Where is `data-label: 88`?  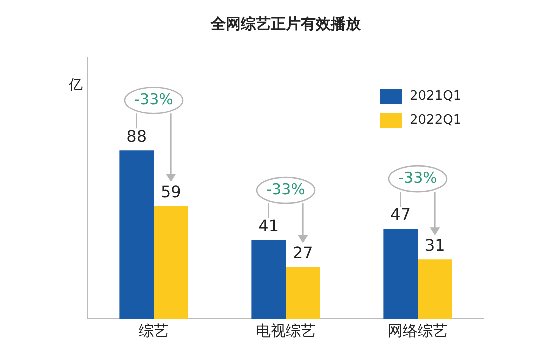
data-label: 88 is located at coordinates (137, 136).